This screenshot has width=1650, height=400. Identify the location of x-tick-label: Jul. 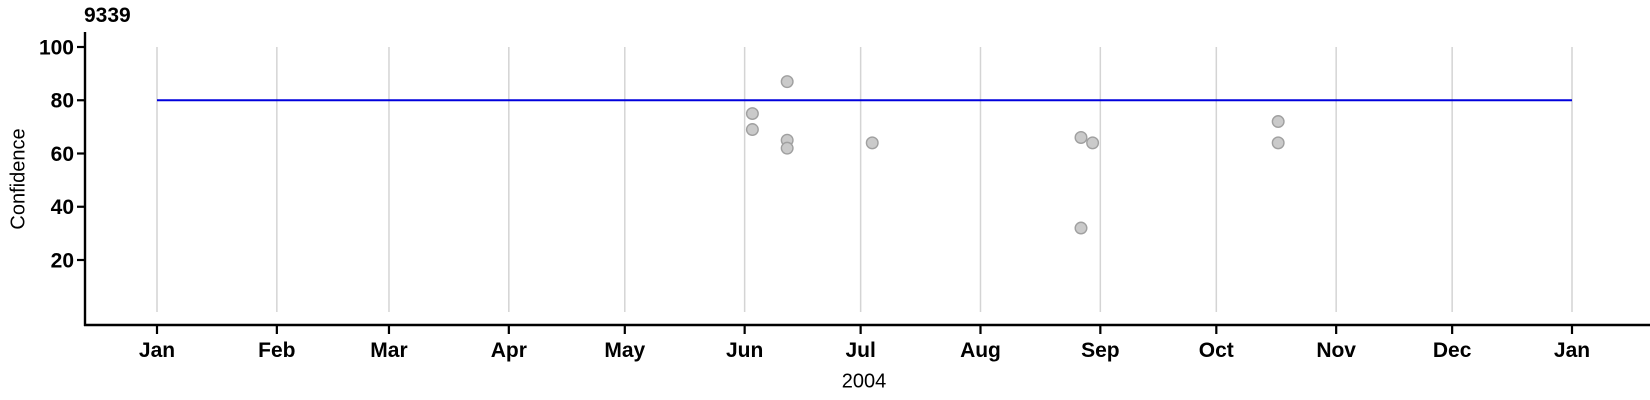
(860, 350).